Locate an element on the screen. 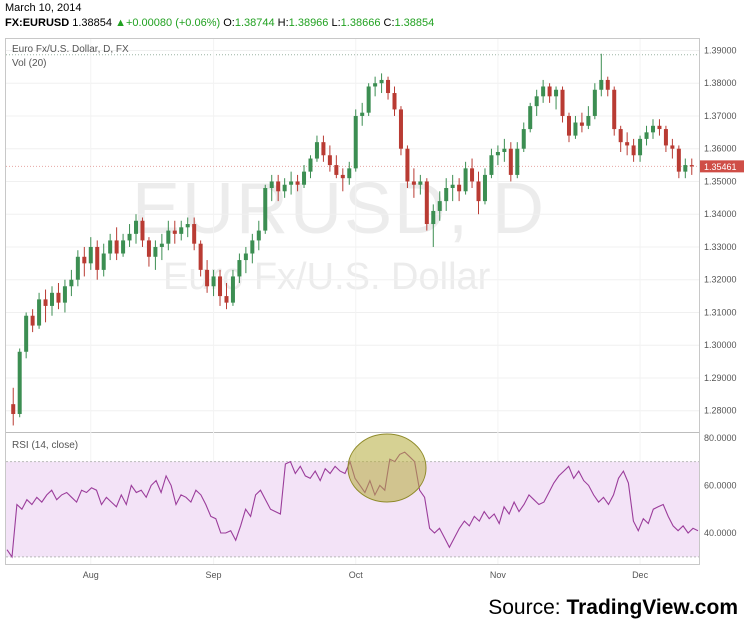 This screenshot has height=628, width=750. price-tick-label: 1.31000 is located at coordinates (720, 312).